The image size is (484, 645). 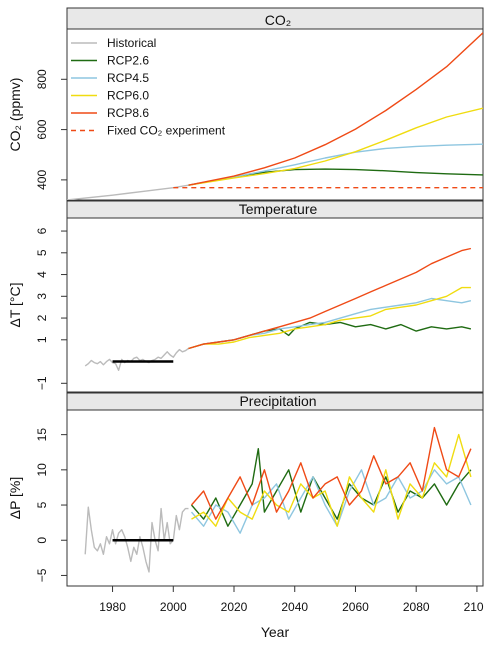 I want to click on y-axis-label: ΔT [°C], so click(x=15, y=304).